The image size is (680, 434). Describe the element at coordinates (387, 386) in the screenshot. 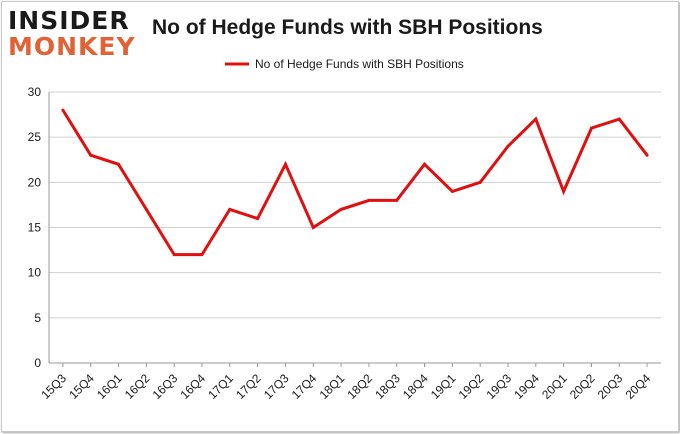

I see `x-tick-label: 18Q3` at that location.